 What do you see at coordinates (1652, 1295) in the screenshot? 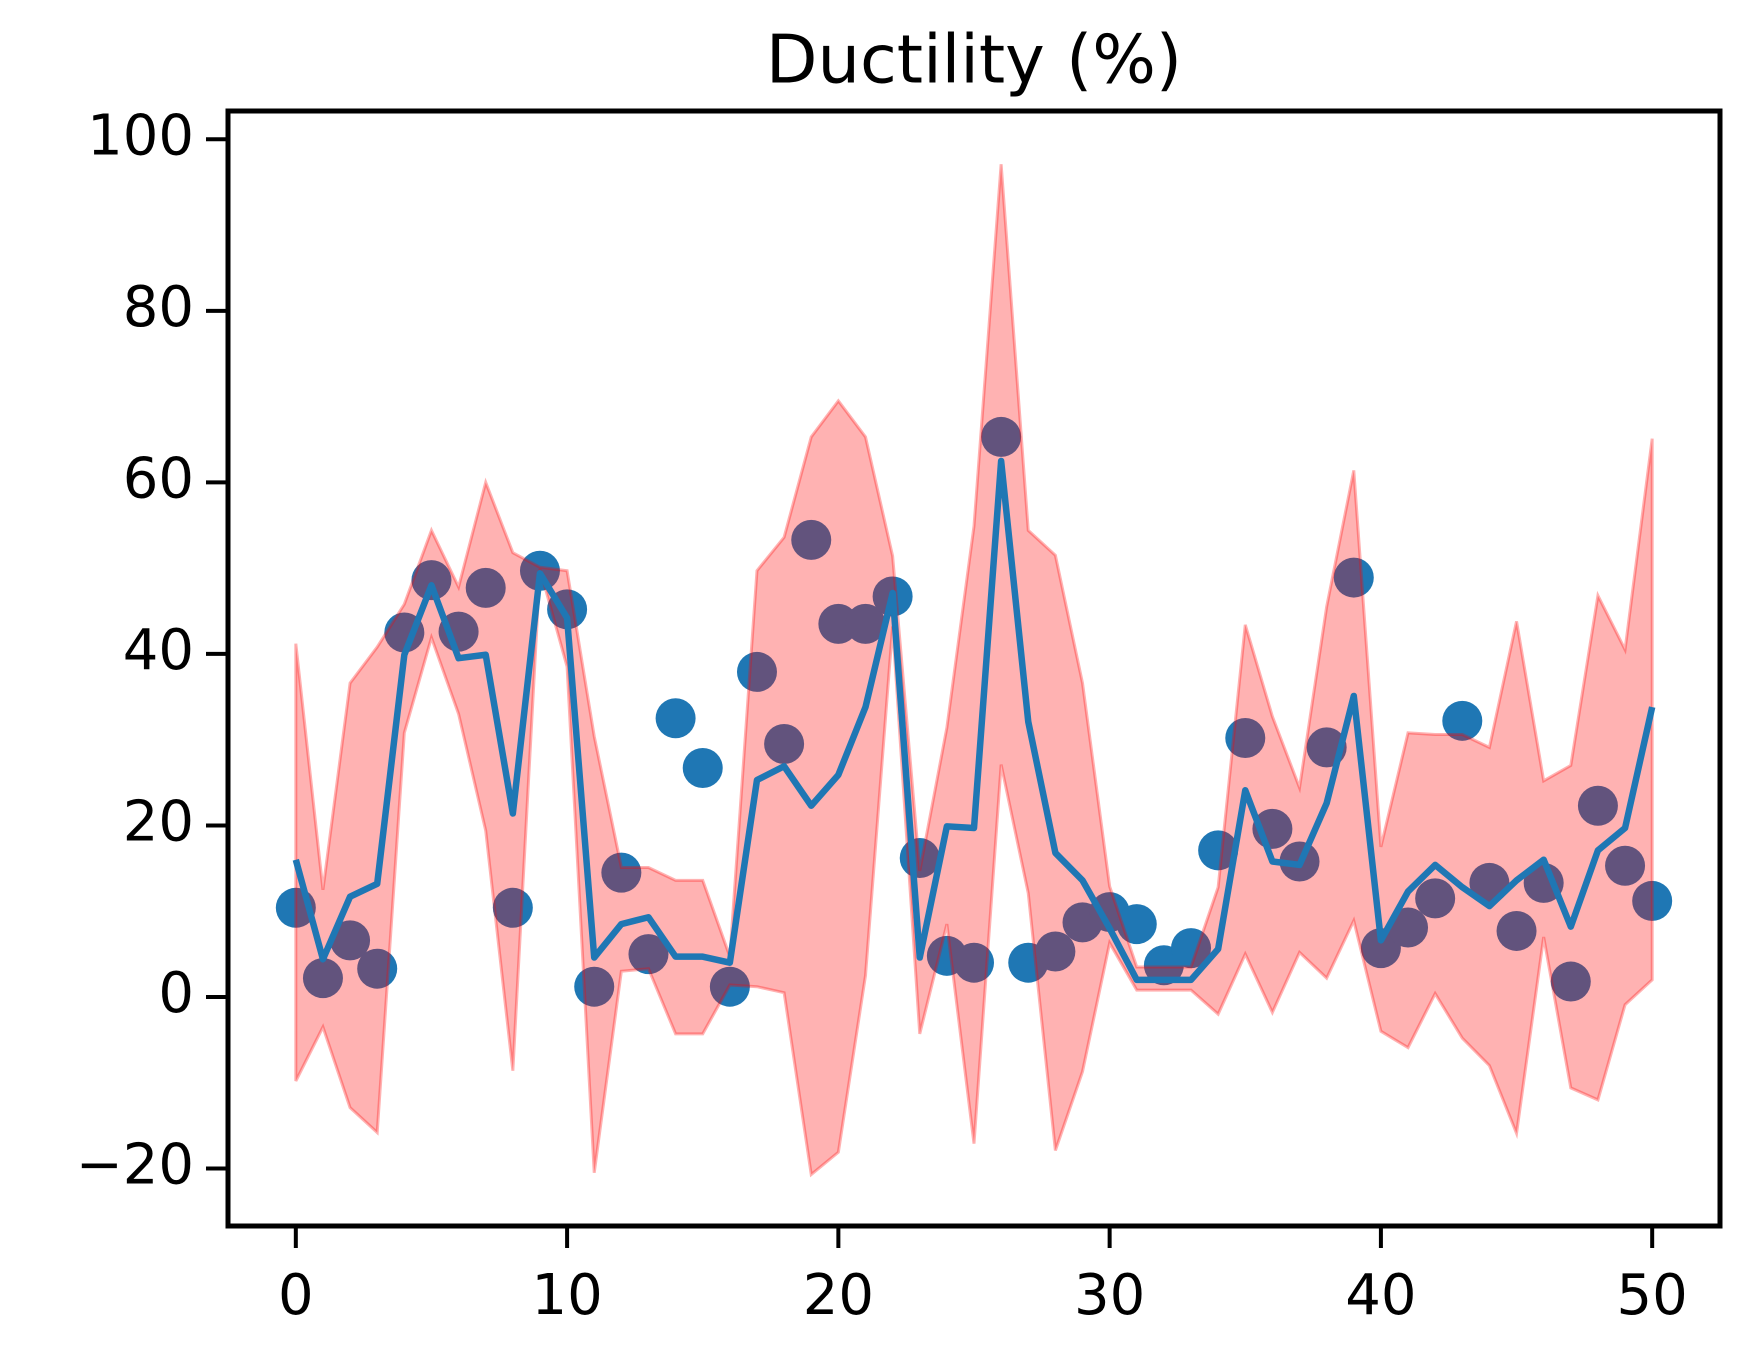
I see `x-tick-label: 50` at bounding box center [1652, 1295].